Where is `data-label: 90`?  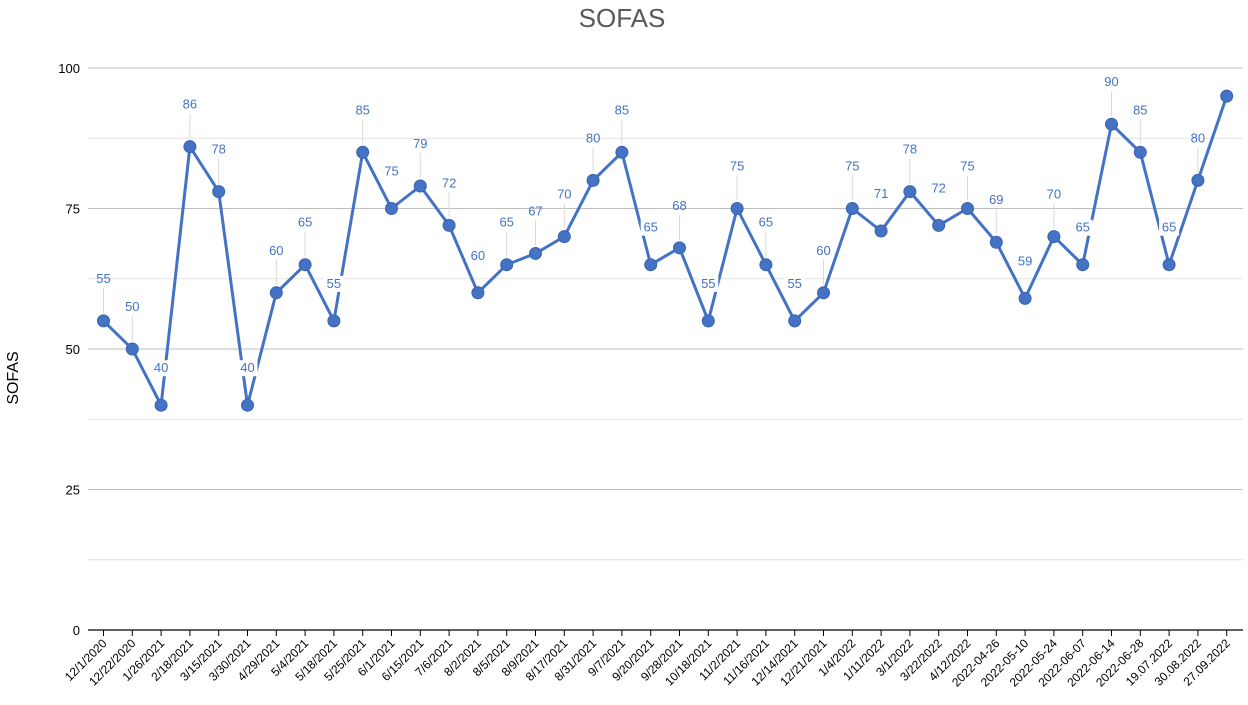 data-label: 90 is located at coordinates (1111, 81).